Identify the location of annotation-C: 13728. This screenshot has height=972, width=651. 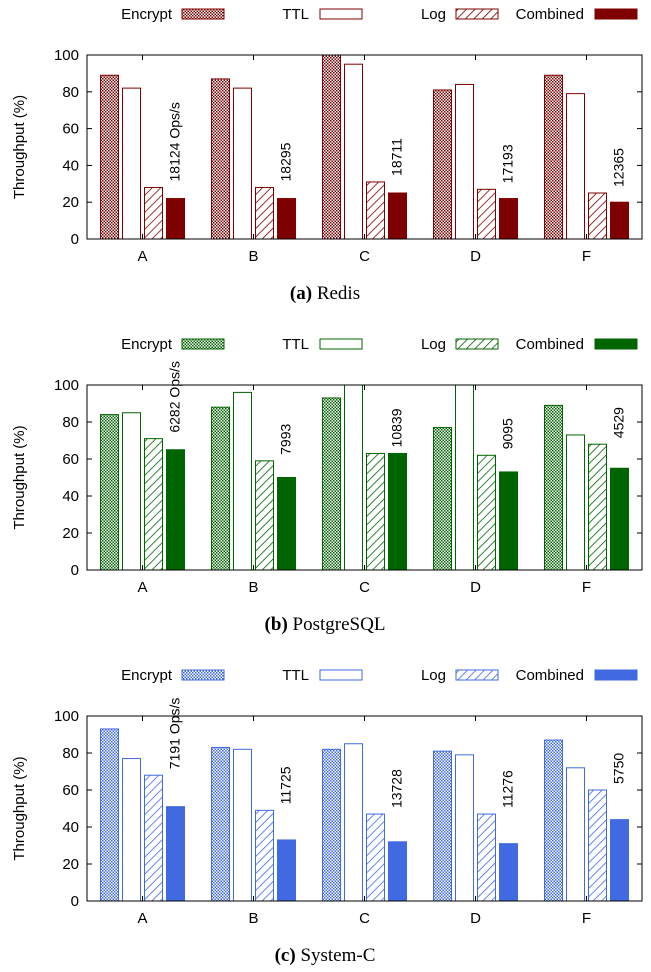
(397, 788).